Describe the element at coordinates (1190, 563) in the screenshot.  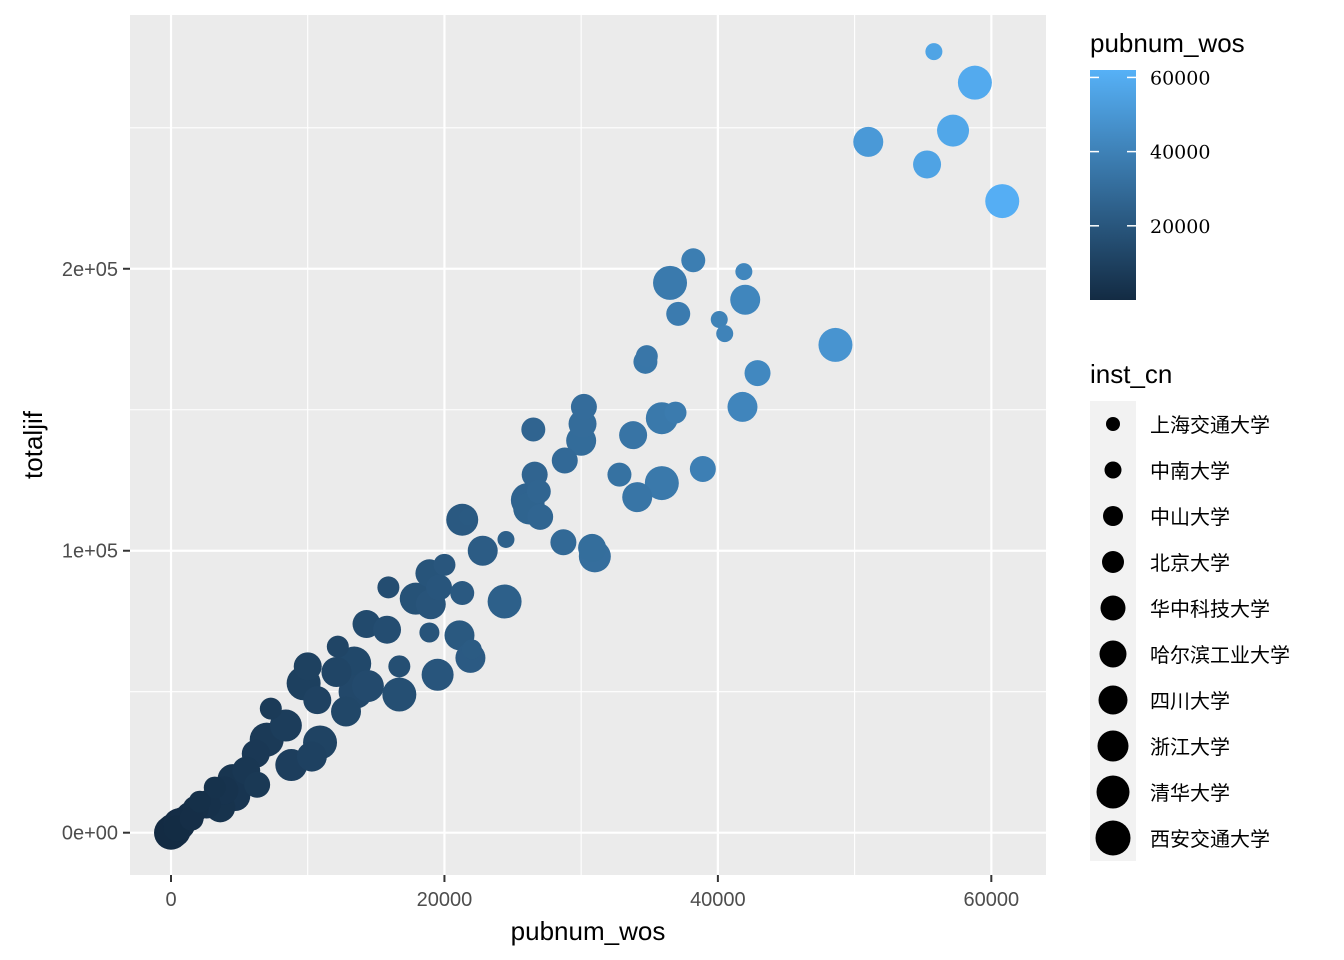
I see `size-legend-label: 北京大学` at that location.